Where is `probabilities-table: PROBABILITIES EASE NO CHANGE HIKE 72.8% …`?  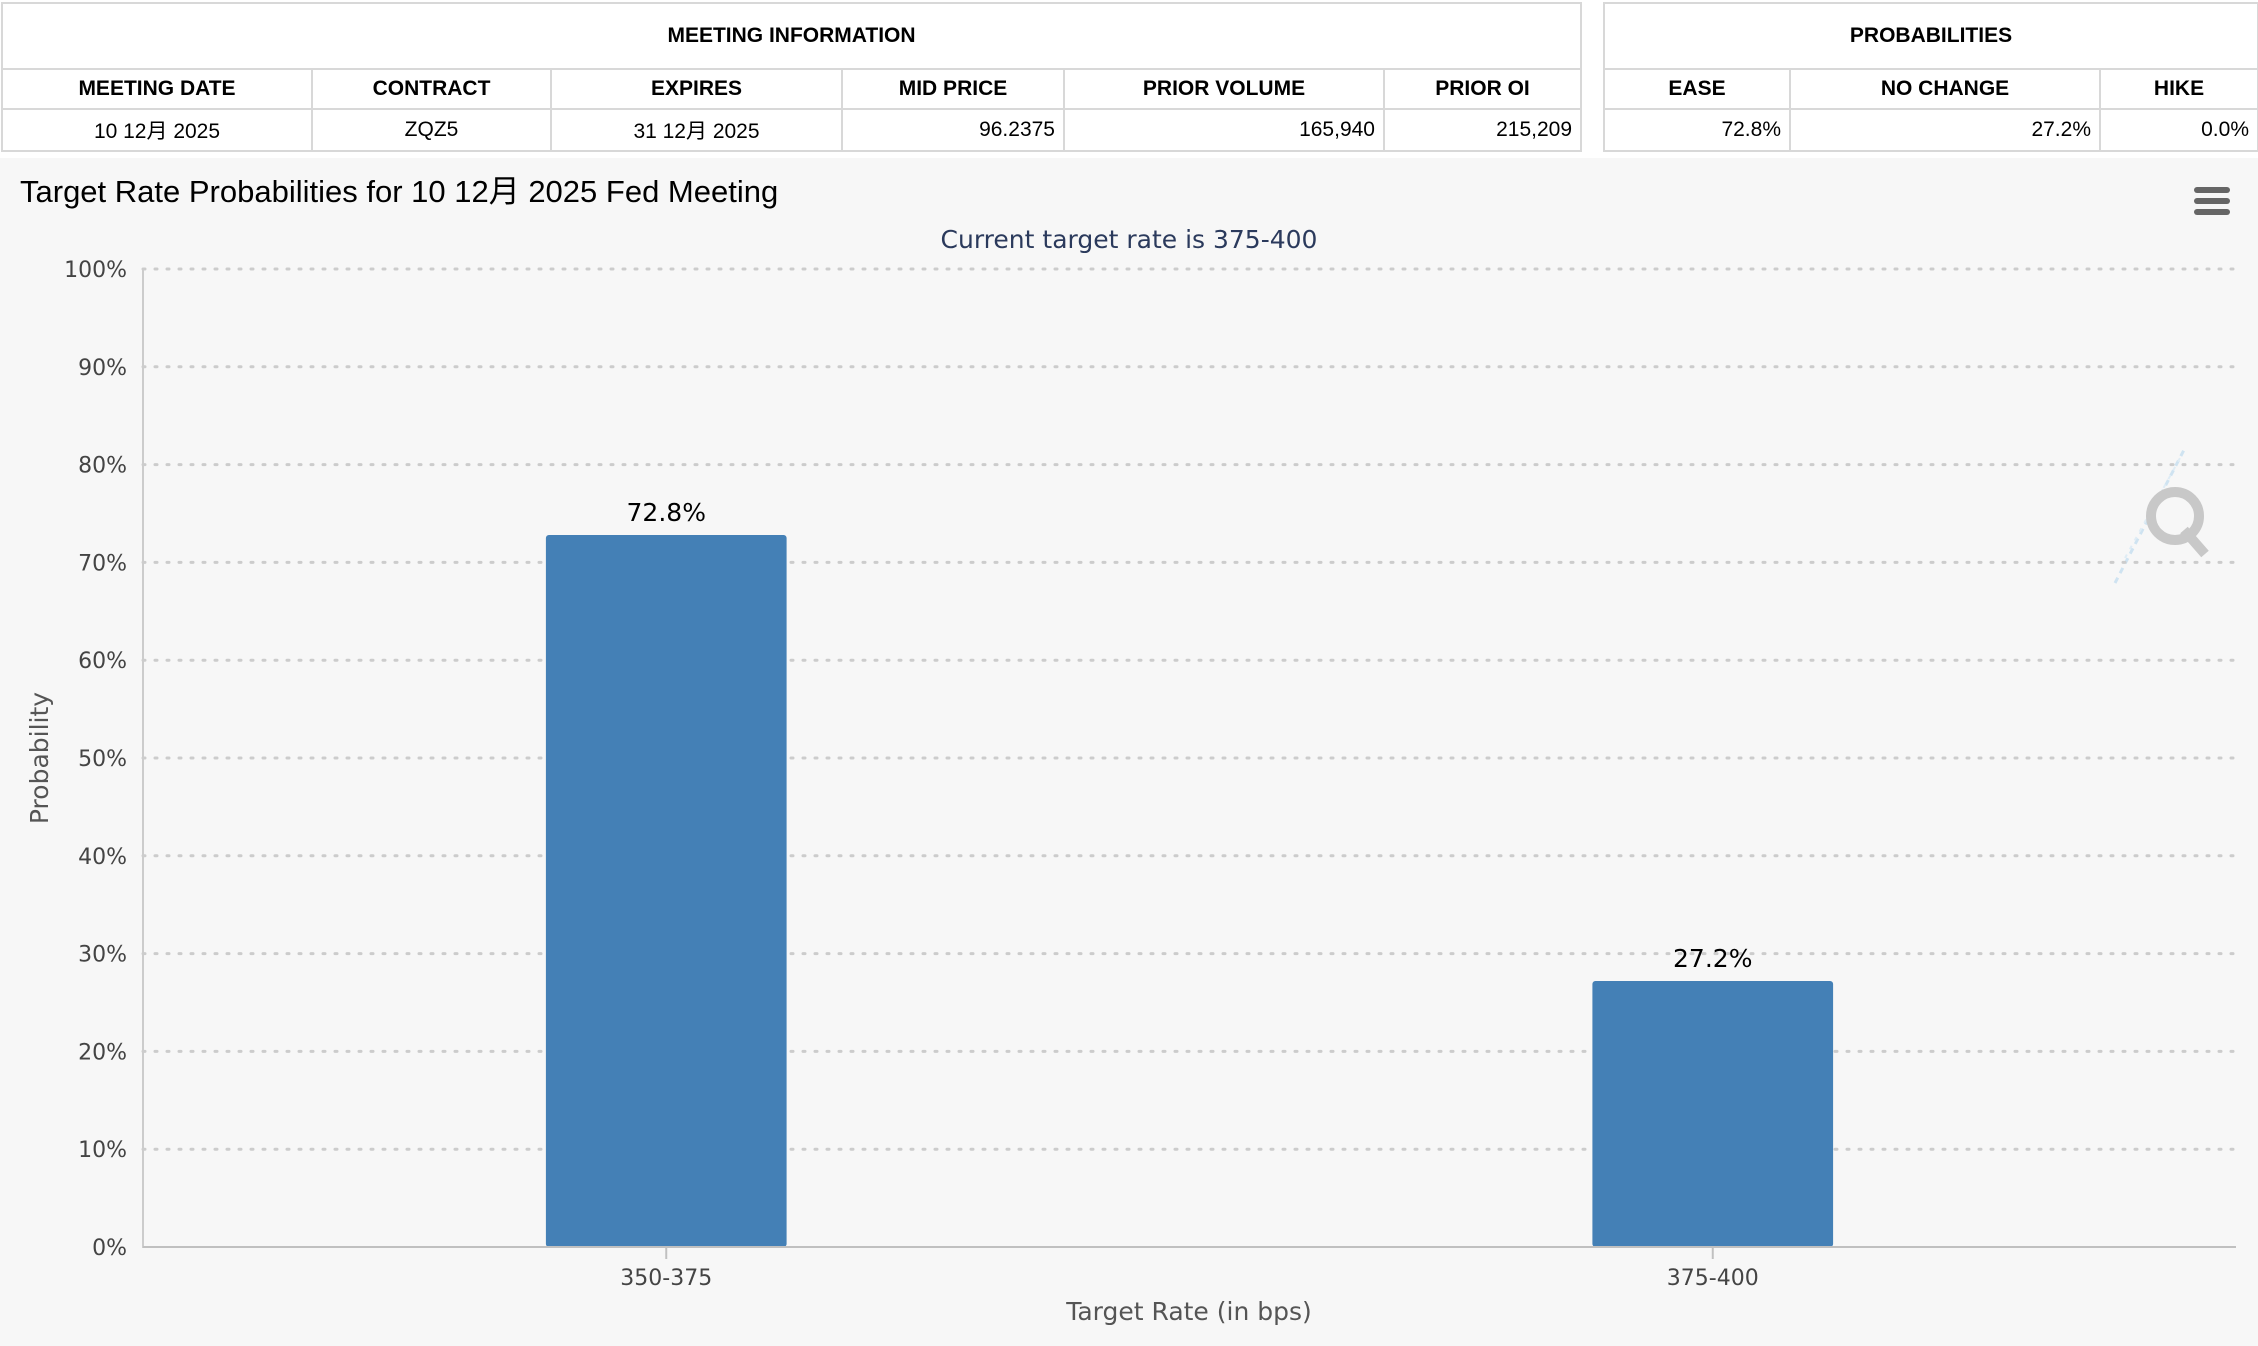 probabilities-table: PROBABILITIES EASE NO CHANGE HIKE 72.8% … is located at coordinates (1930, 77).